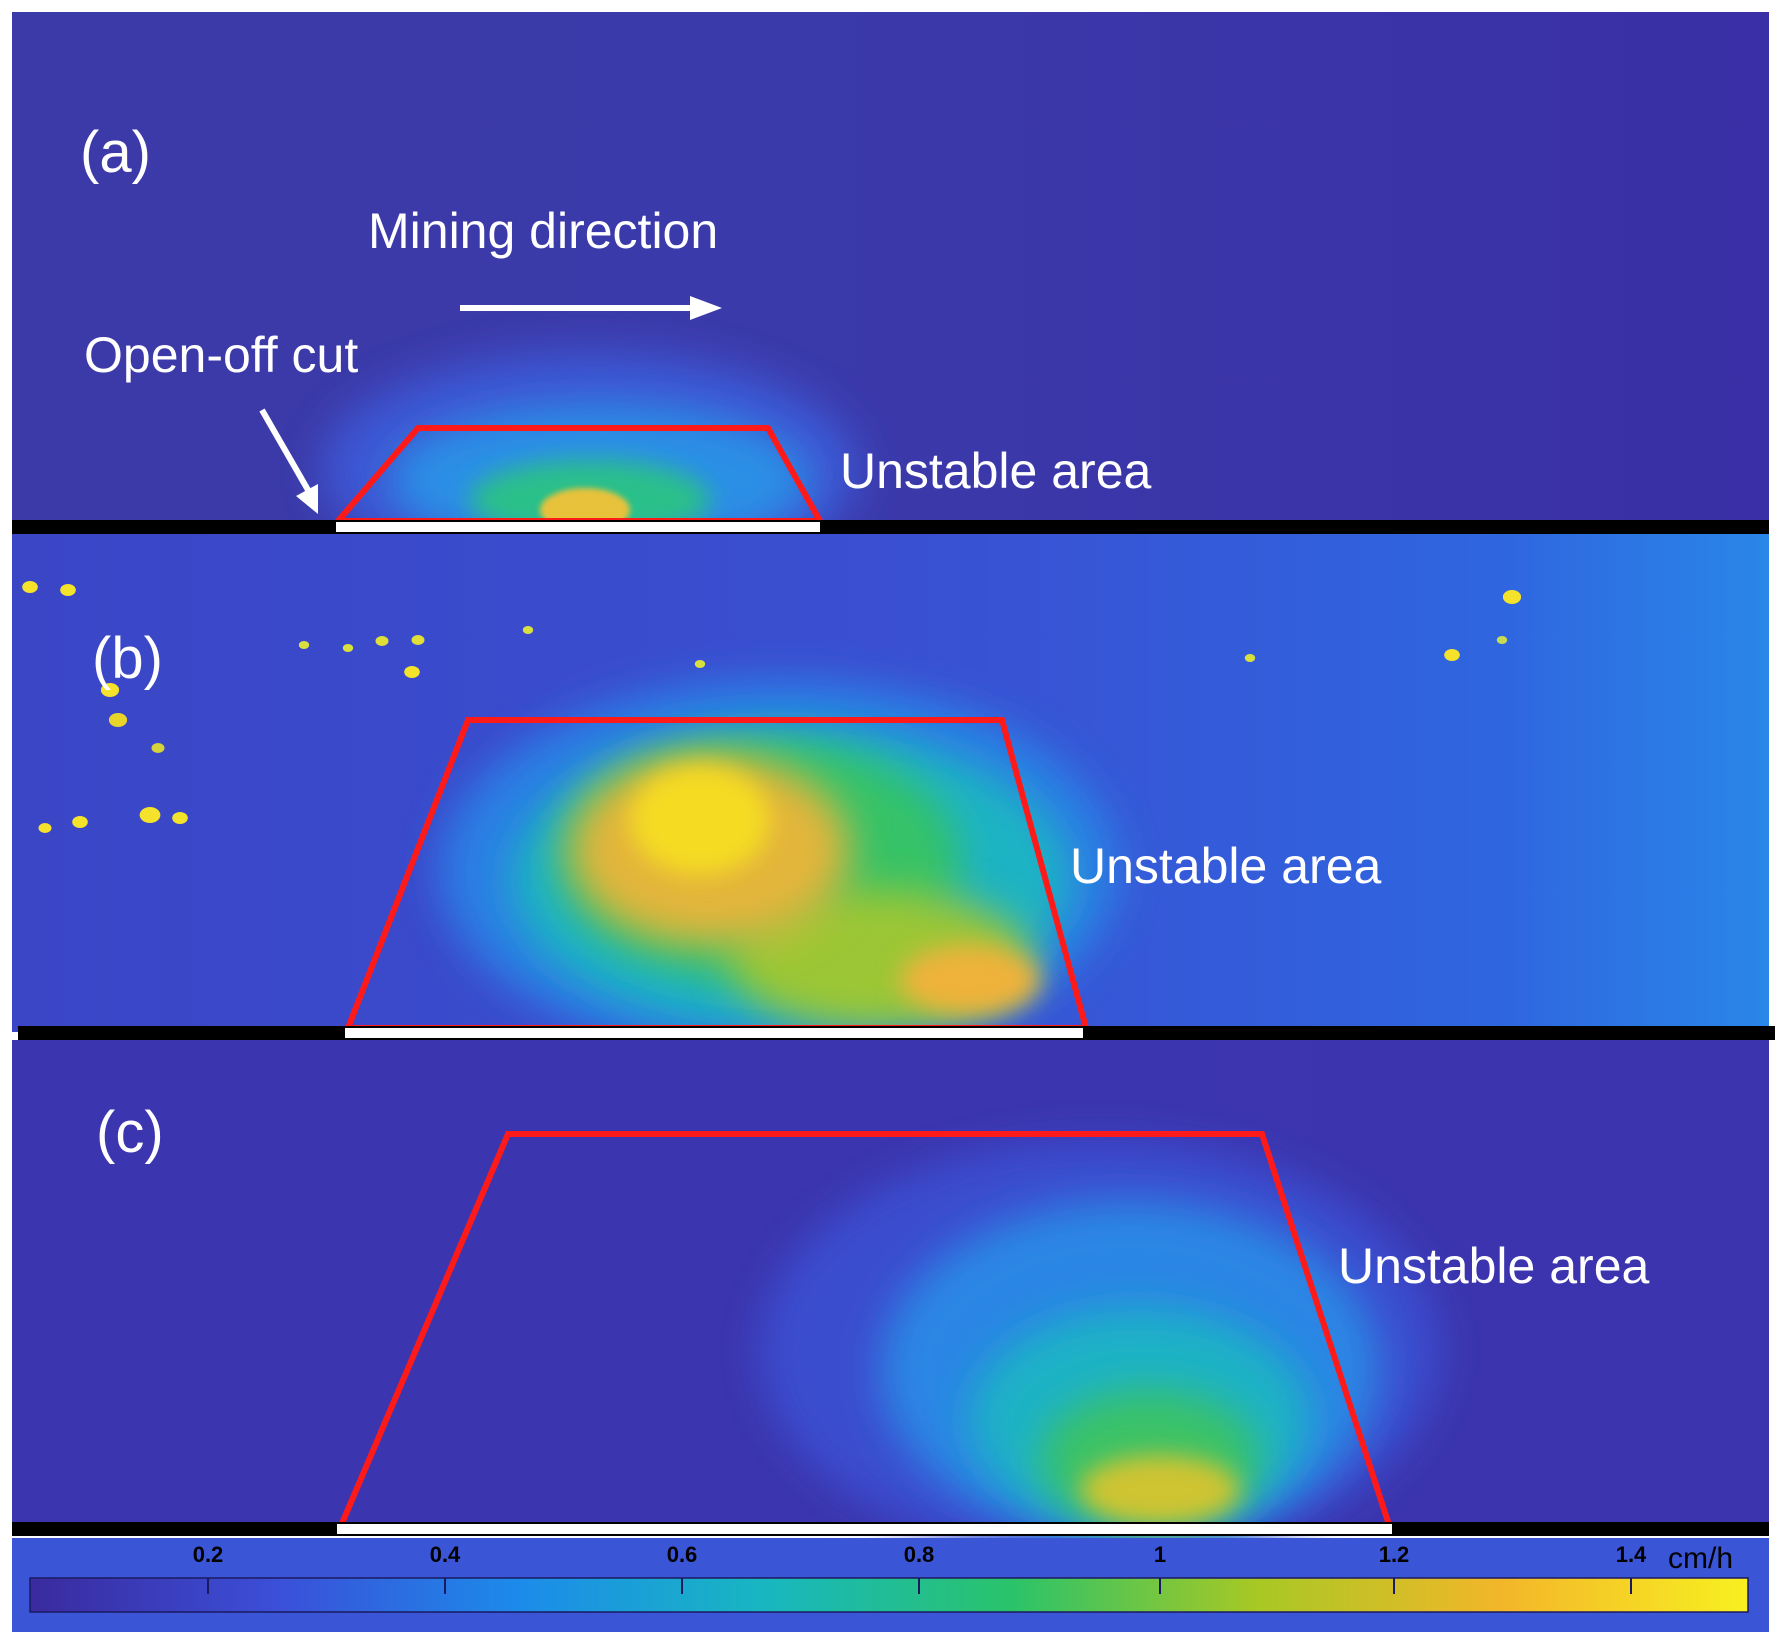  What do you see at coordinates (889, 1595) in the screenshot?
I see `colorbar-gradient` at bounding box center [889, 1595].